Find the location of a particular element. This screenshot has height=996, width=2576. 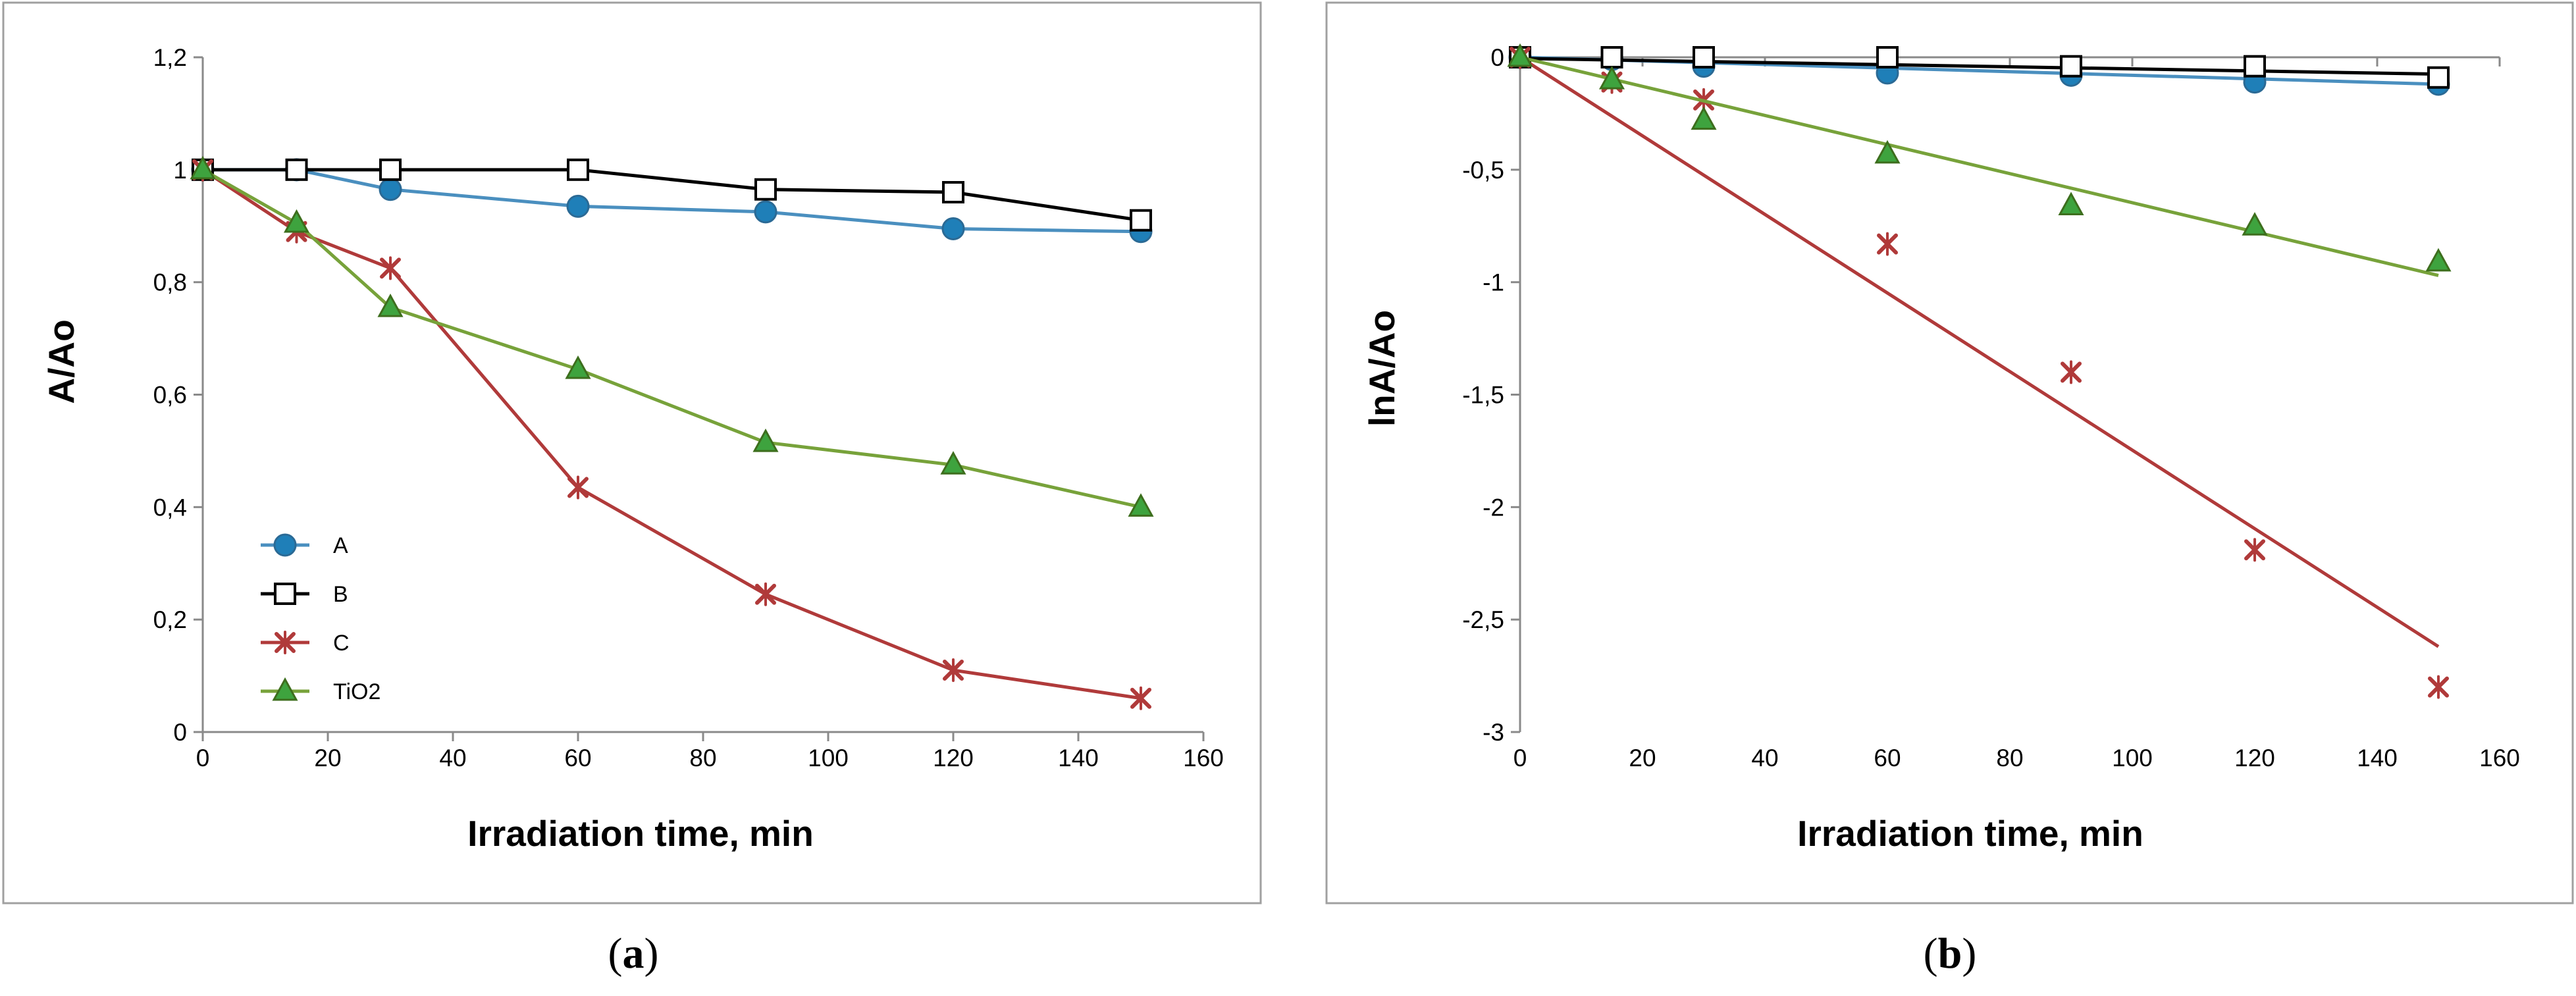

panel-b-open: ( is located at coordinates (1931, 954).